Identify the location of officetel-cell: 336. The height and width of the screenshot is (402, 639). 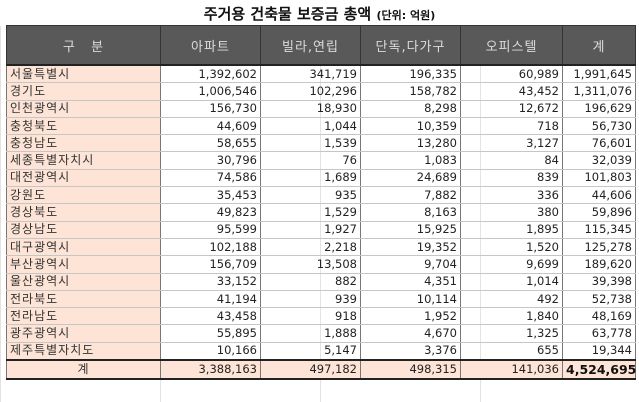
(511, 195).